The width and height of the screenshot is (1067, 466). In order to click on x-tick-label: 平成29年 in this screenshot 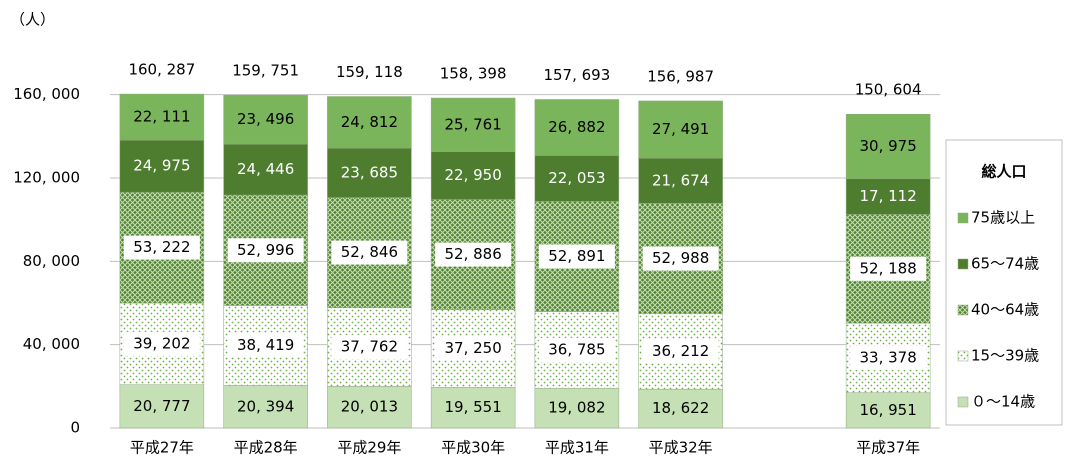, I will do `click(369, 448)`.